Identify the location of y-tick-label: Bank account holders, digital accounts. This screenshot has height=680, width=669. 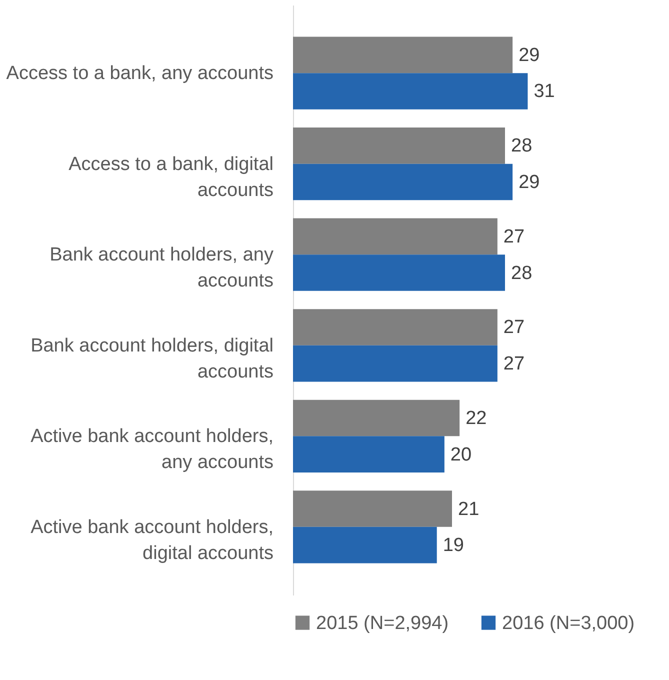
(152, 358).